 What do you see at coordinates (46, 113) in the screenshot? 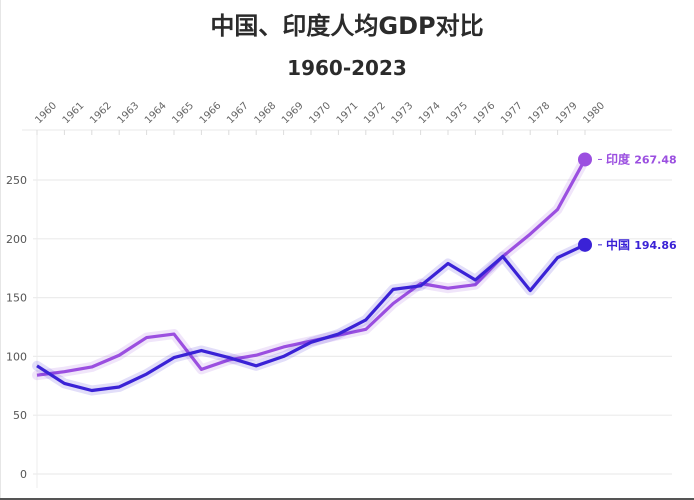
I see `x-tick-label: 1960` at bounding box center [46, 113].